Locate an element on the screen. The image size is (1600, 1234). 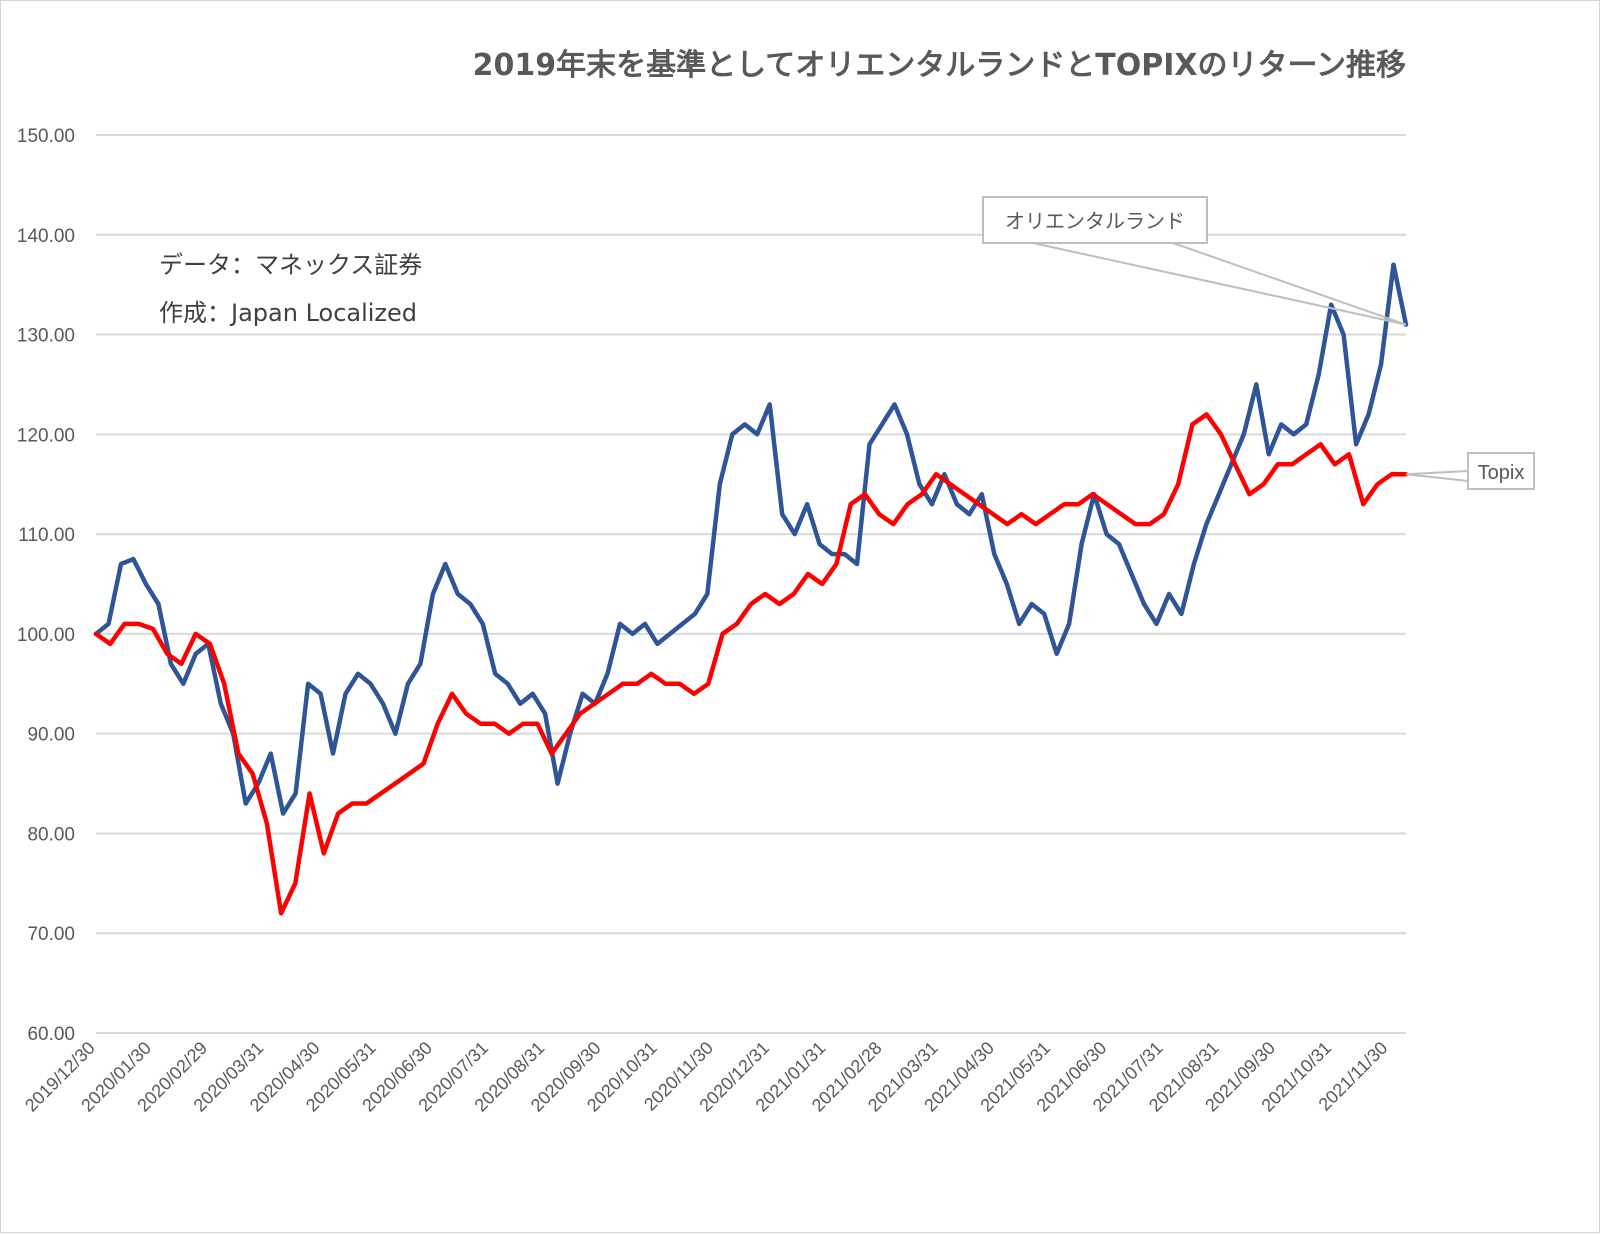
y-tick-label: 90.00 is located at coordinates (51, 735).